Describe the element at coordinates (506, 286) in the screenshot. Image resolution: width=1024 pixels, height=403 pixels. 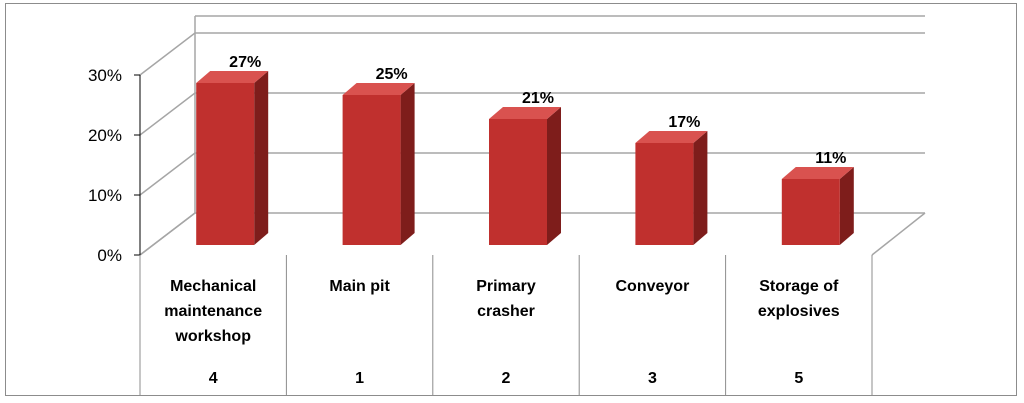
I see `category-label: Primary` at that location.